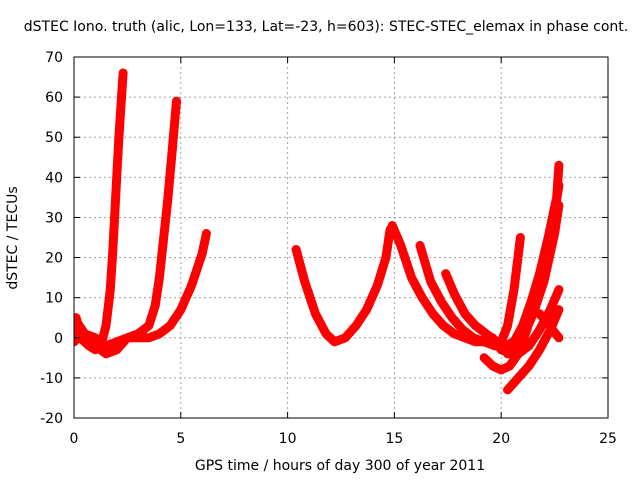  What do you see at coordinates (58, 339) in the screenshot?
I see `y-tick-label: 0` at bounding box center [58, 339].